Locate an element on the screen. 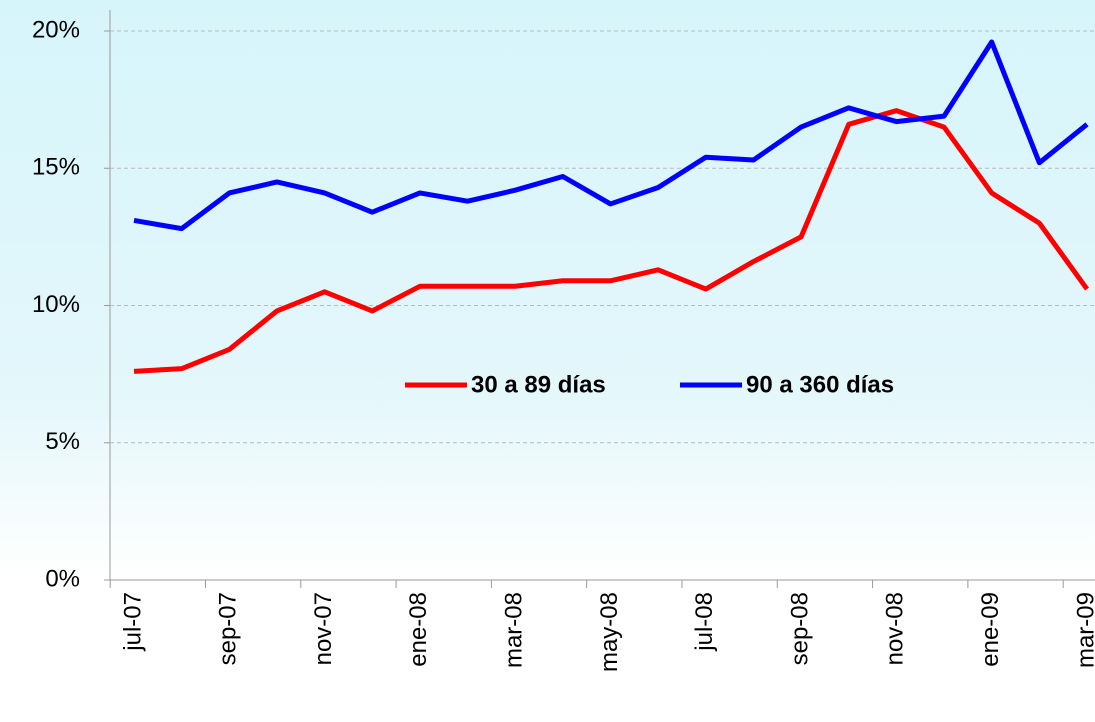 This screenshot has height=722, width=1095. y-tick-label: 15% is located at coordinates (56, 167).